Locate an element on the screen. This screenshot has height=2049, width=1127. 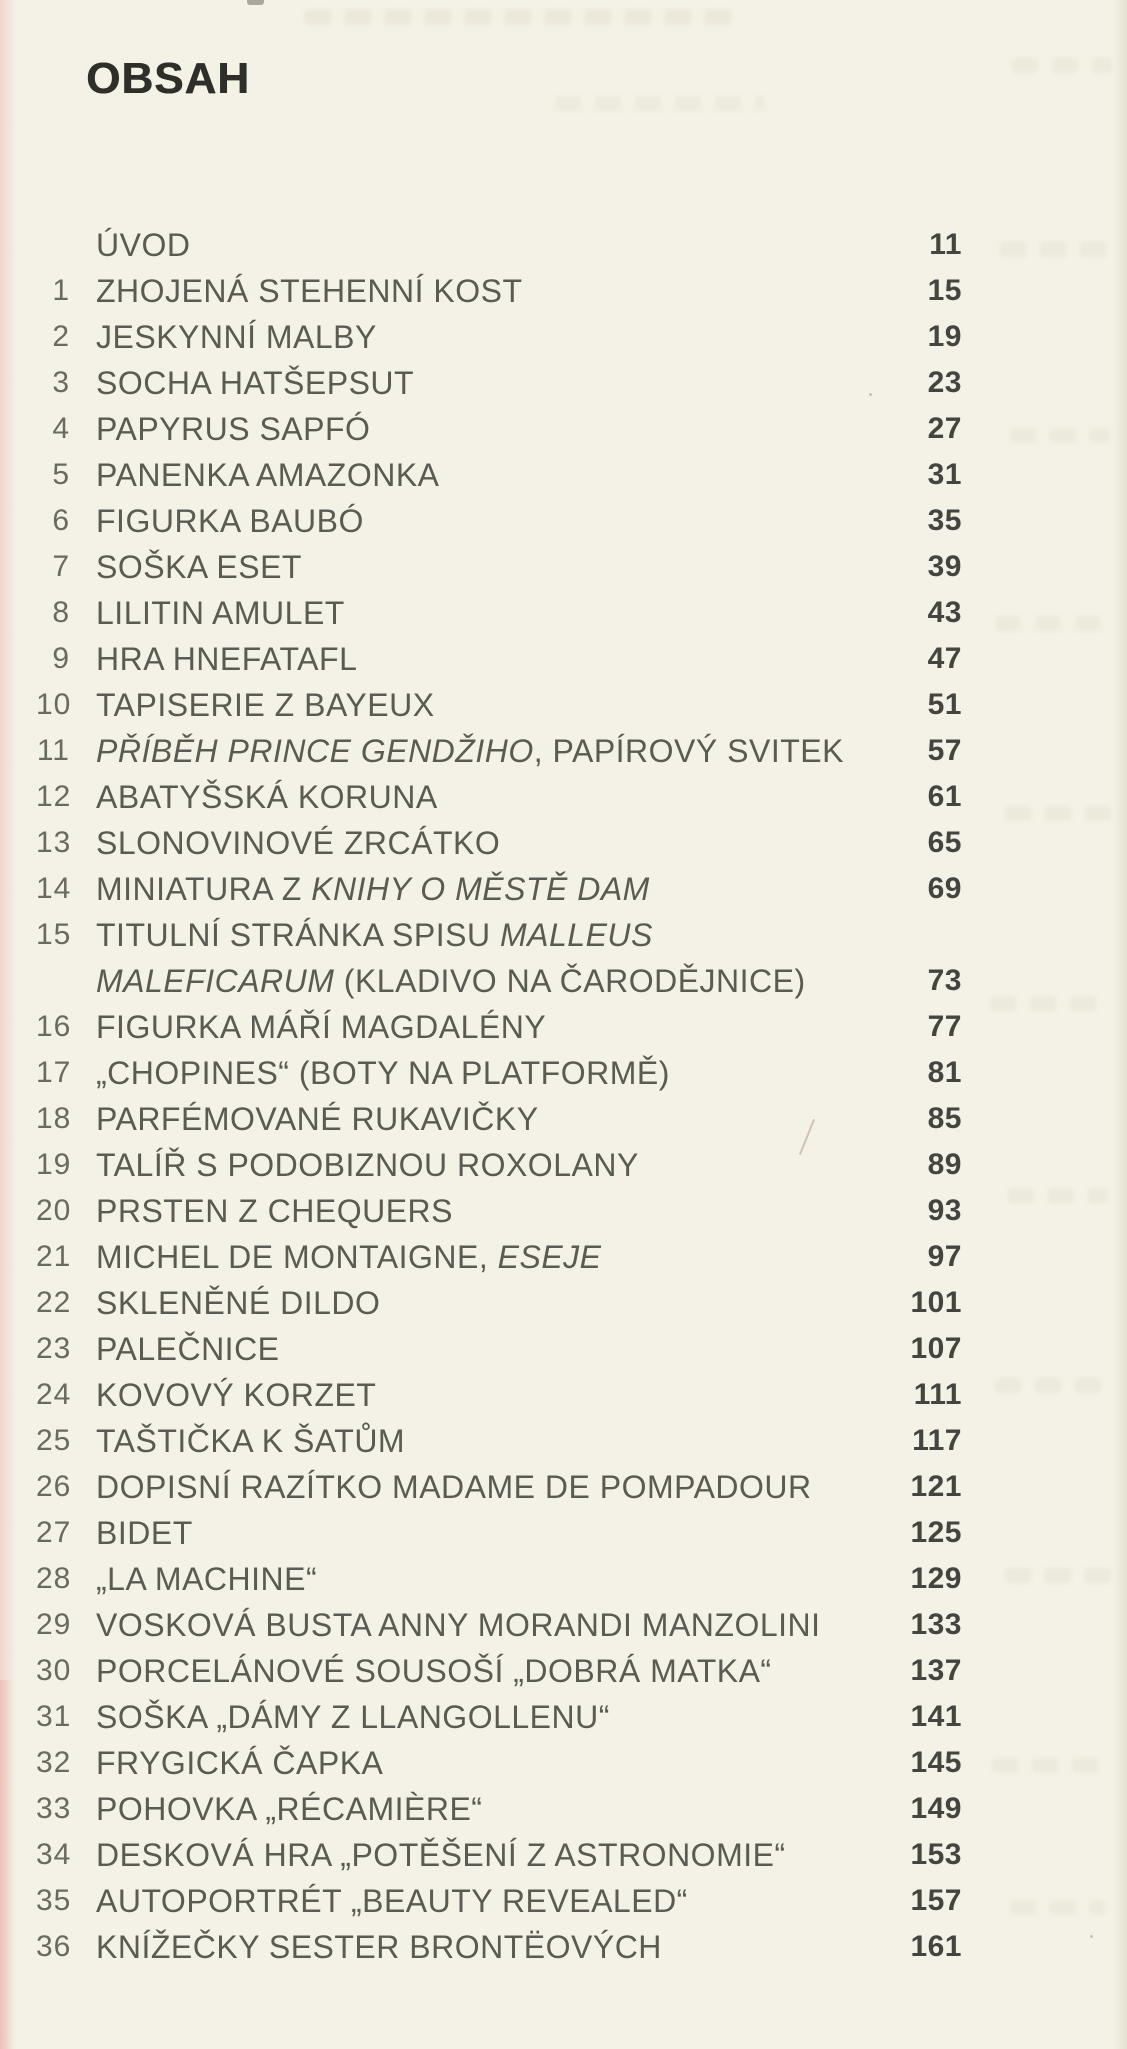
toc-title-segment: DOPISNÍ RAZÍTKO MADAME DE POMPADOUR is located at coordinates (454, 1487).